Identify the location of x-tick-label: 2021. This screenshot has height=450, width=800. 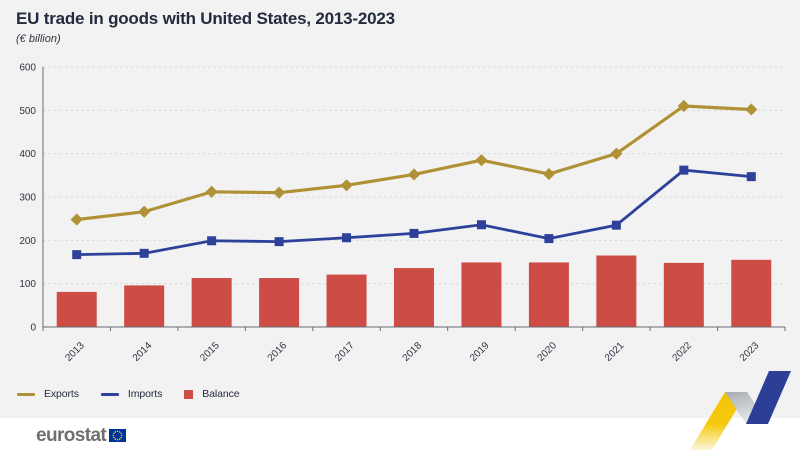
(615, 352).